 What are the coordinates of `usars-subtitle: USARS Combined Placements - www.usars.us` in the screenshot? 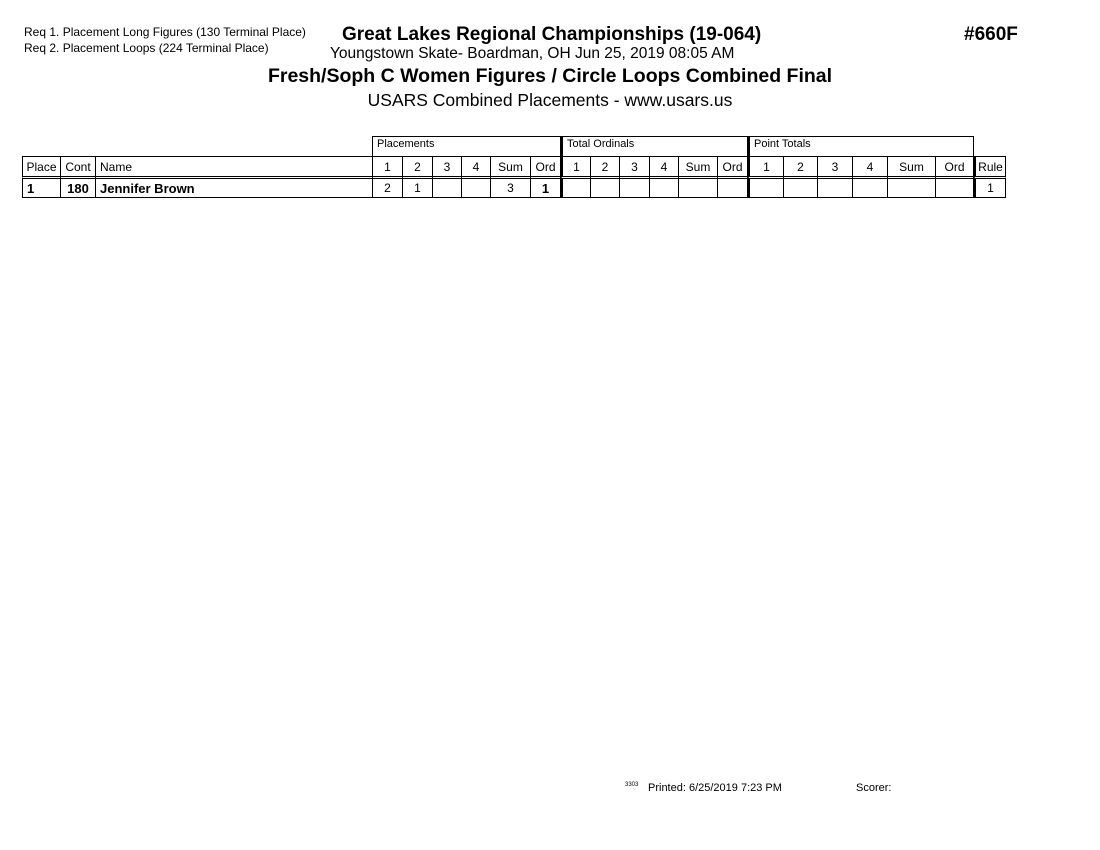 It's located at (550, 100).